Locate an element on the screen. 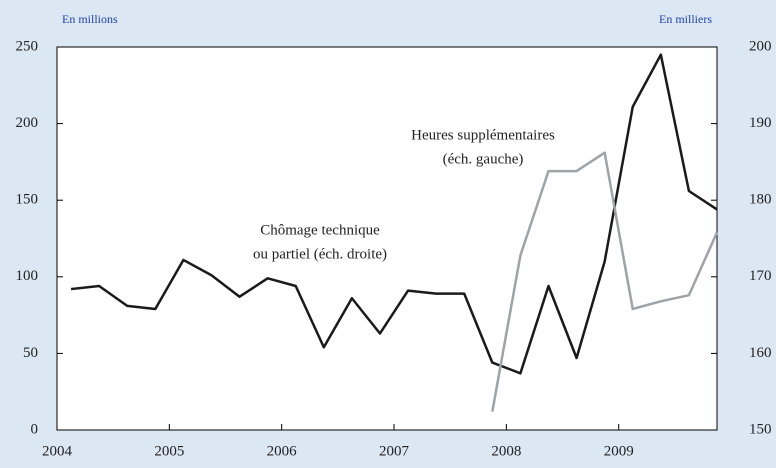 Image resolution: width=776 pixels, height=468 pixels. y2-unit-label: En milliers is located at coordinates (685, 19).